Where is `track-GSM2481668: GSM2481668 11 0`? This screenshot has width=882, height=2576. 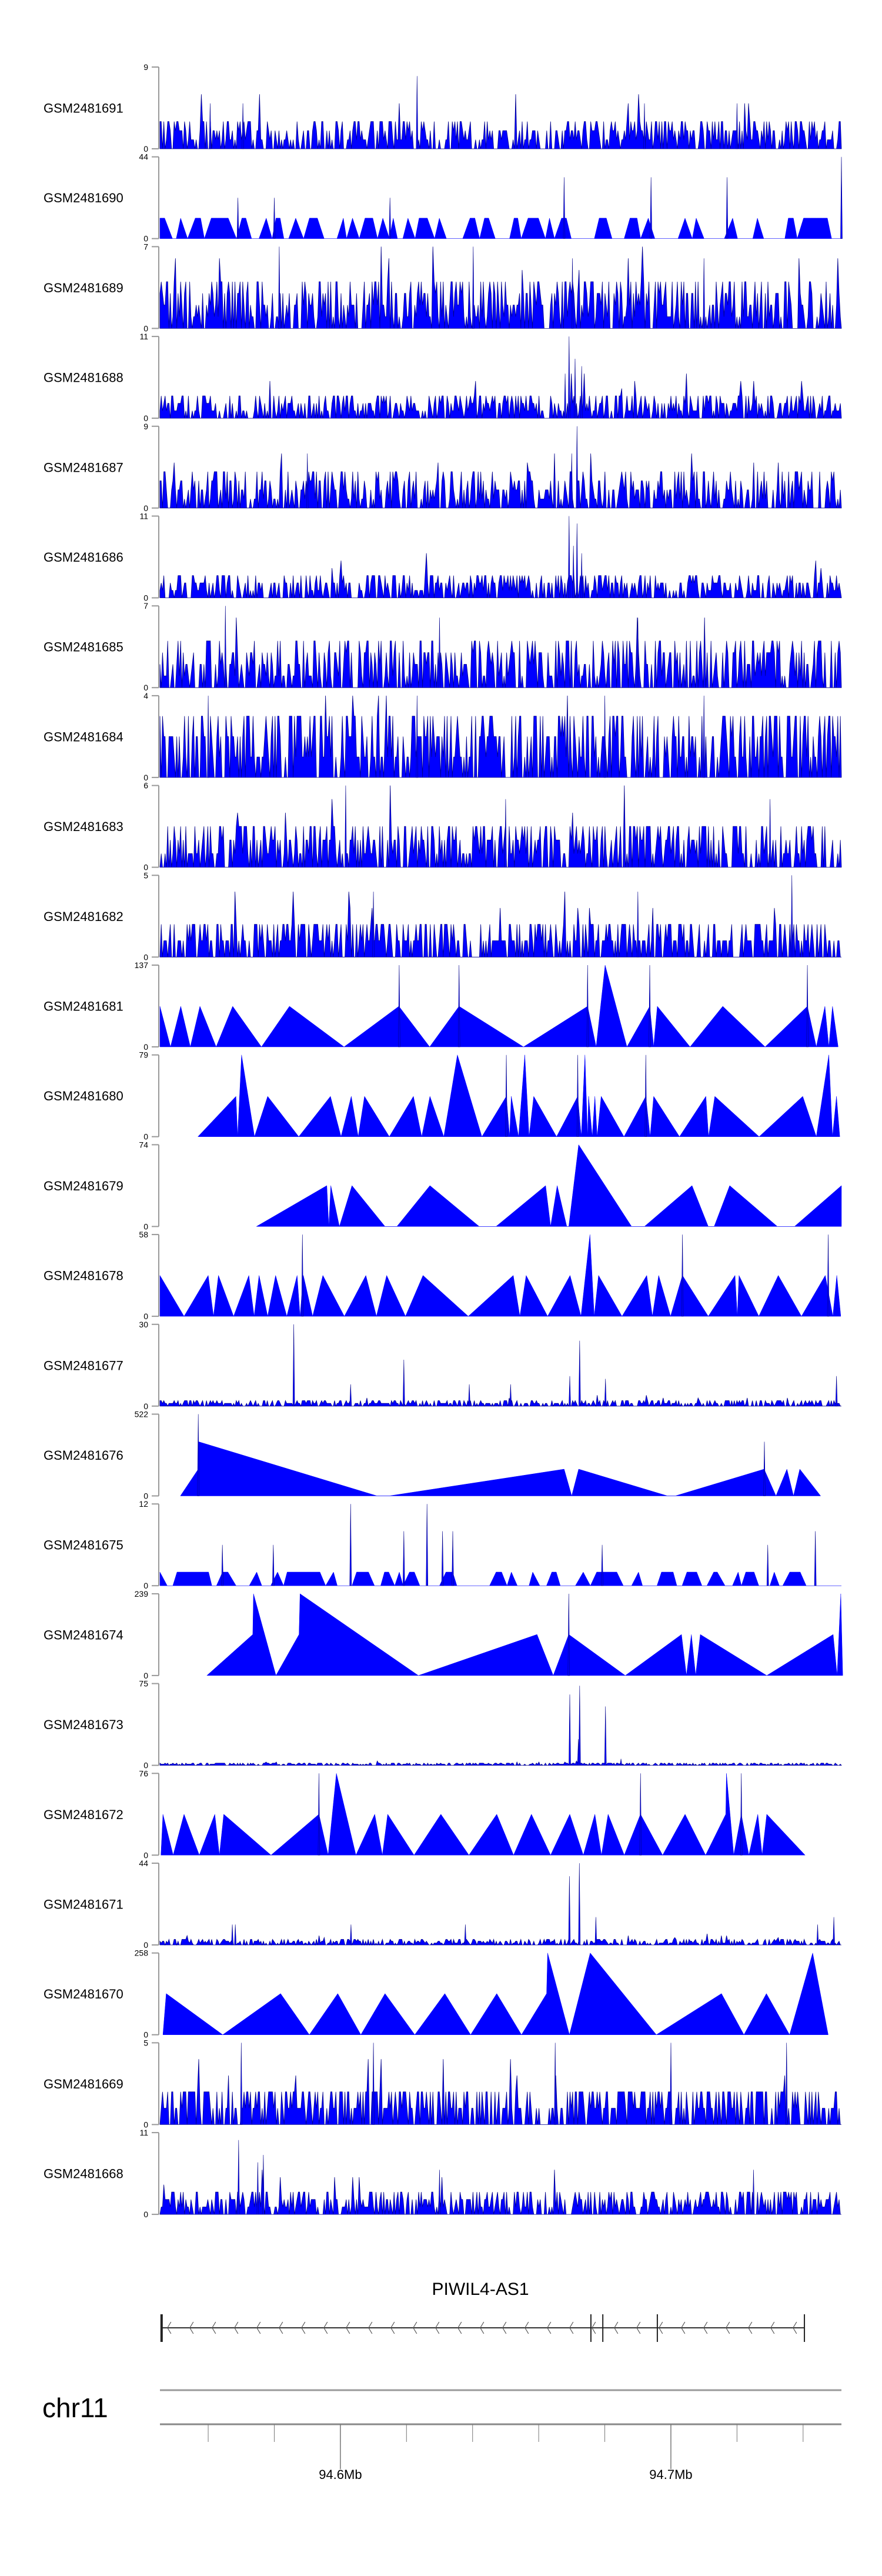 track-GSM2481668: GSM2481668 11 0 is located at coordinates (442, 2173).